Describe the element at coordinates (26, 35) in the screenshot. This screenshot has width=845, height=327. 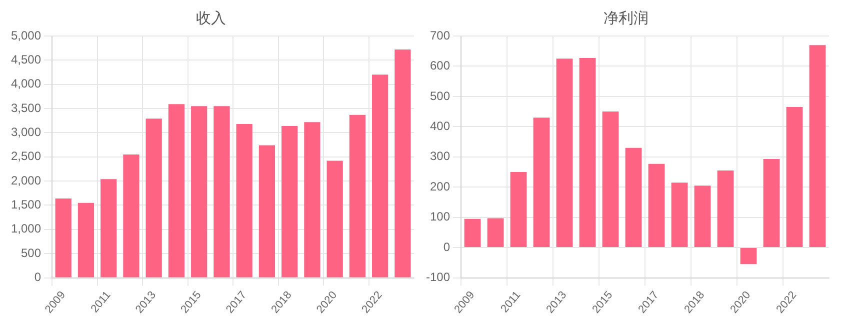
I see `y-tick-label: 5,000` at that location.